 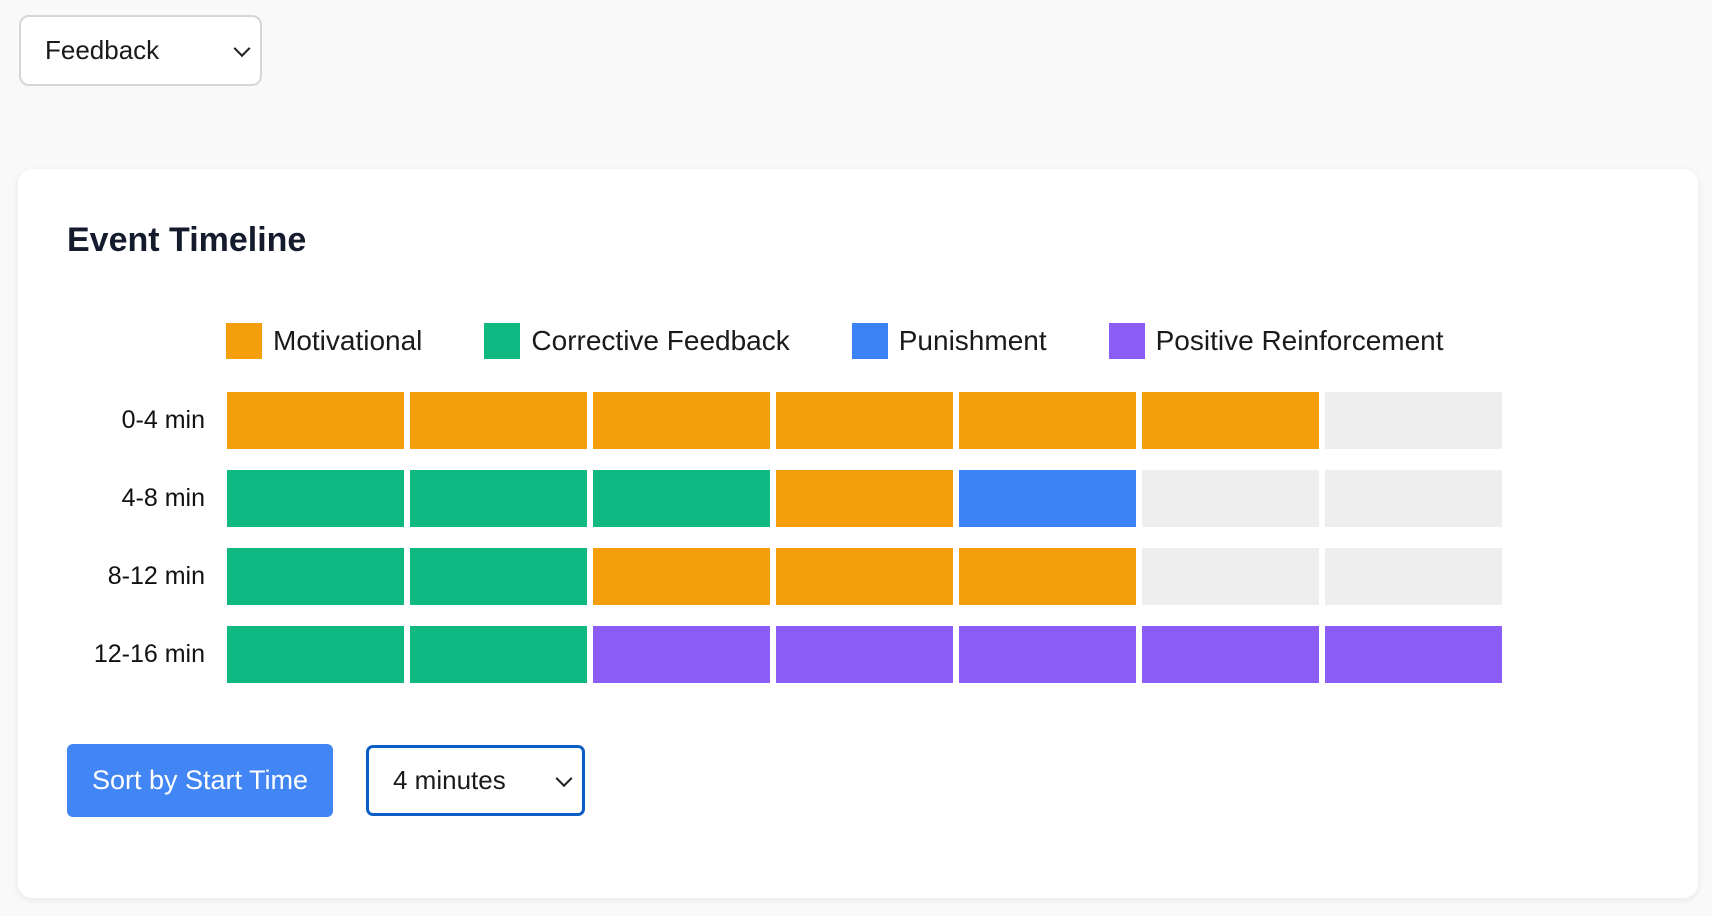 I want to click on row-label: 12-16 min, so click(x=149, y=654).